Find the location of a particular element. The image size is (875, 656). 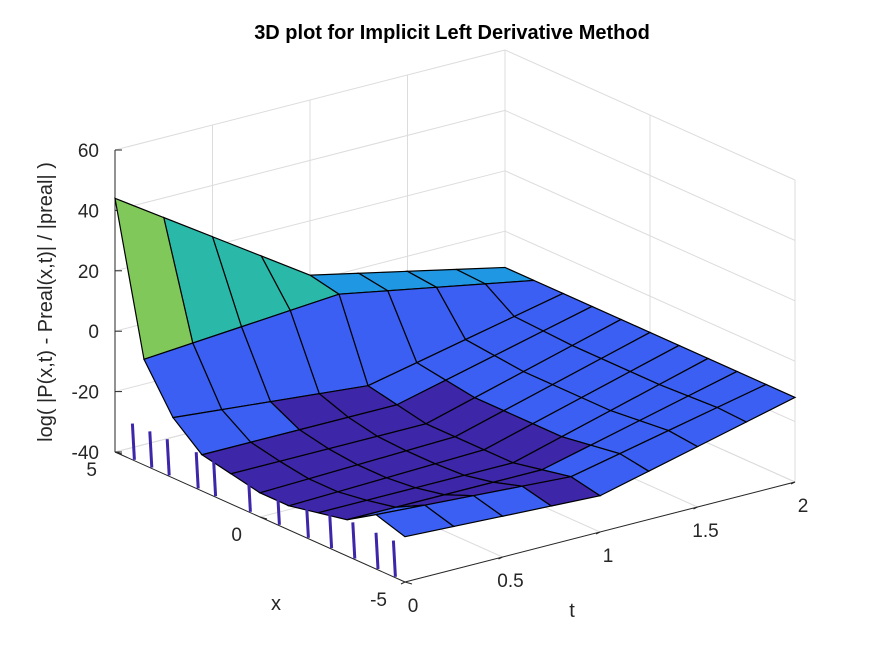

z-tick-label: 20 is located at coordinates (88, 272).